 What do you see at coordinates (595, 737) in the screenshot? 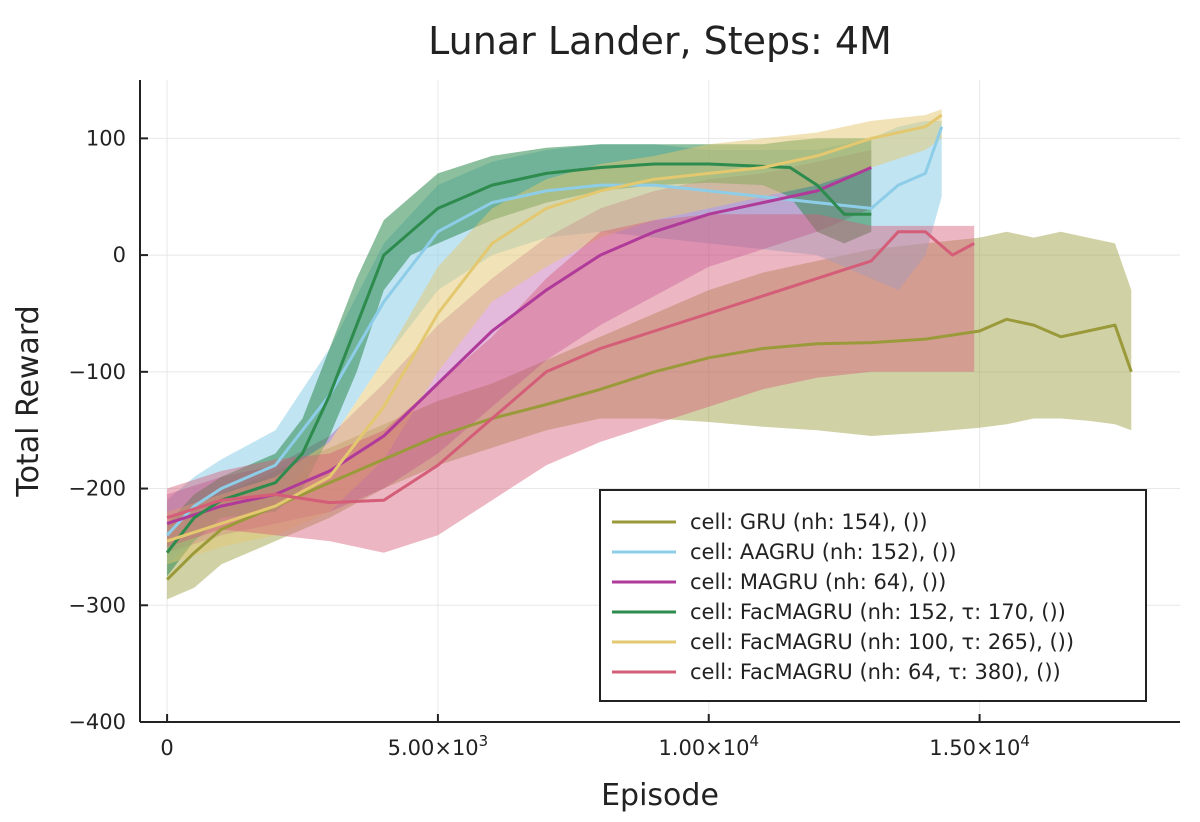
I see `x-ticks: 0 5.00×10³ 1.00×10⁴ 1.50×10⁴` at bounding box center [595, 737].